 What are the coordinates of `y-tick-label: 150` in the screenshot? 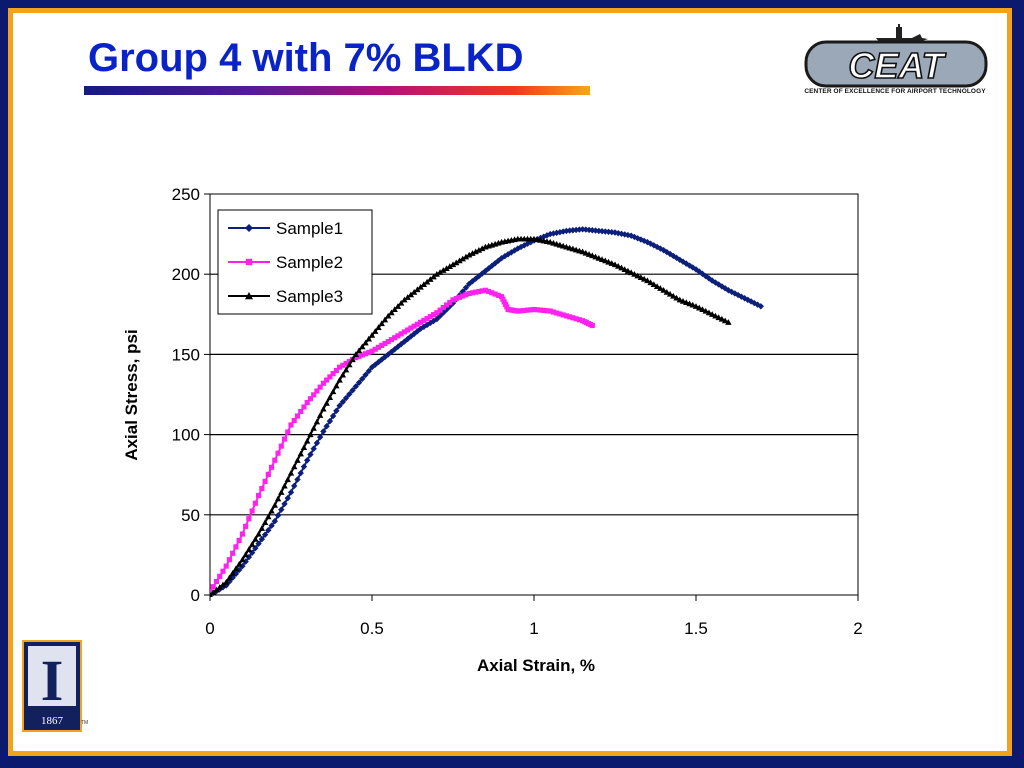 It's located at (186, 354).